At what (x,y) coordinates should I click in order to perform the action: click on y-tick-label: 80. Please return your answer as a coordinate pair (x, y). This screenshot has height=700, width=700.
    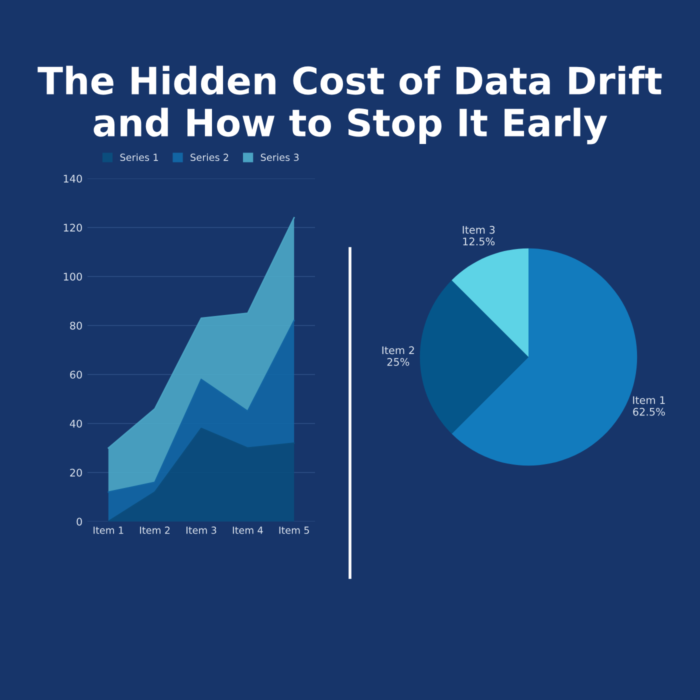
    Looking at the image, I should click on (76, 326).